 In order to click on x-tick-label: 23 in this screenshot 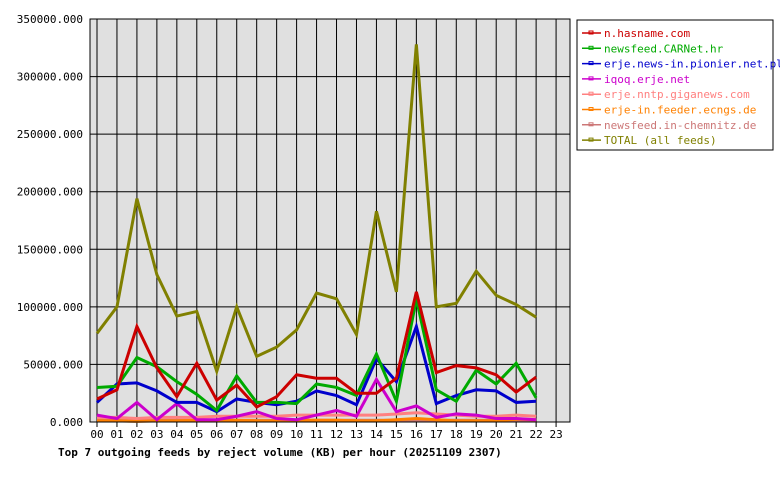, I will do `click(555, 434)`.